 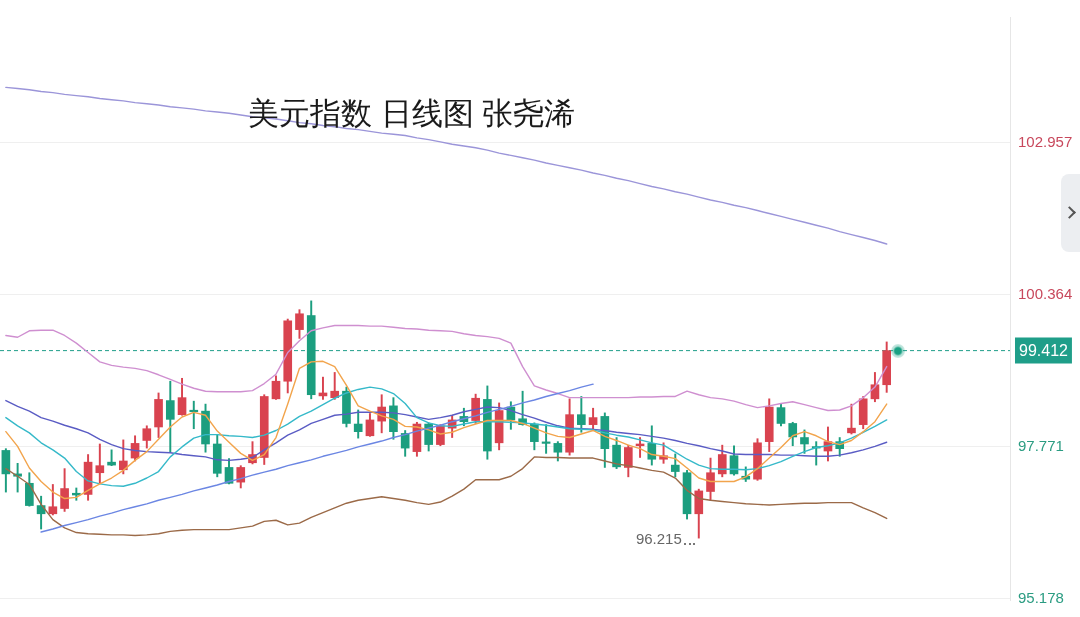 What do you see at coordinates (1044, 351) in the screenshot?
I see `ref-line-label: 99.412` at bounding box center [1044, 351].